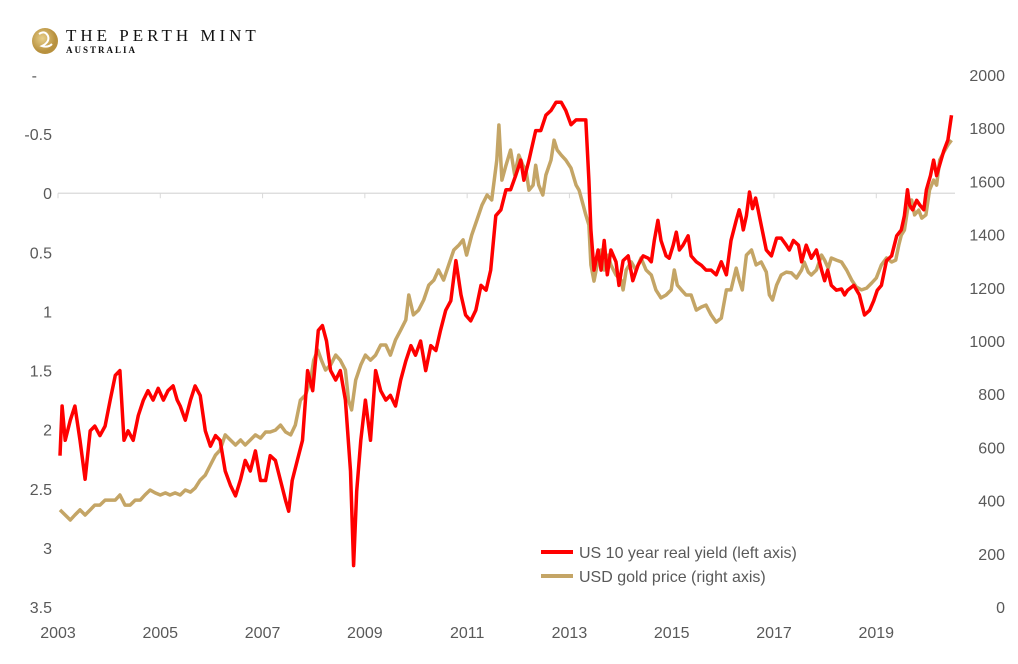 The image size is (1018, 664). What do you see at coordinates (365, 633) in the screenshot?
I see `x-tick-label: 2009` at bounding box center [365, 633].